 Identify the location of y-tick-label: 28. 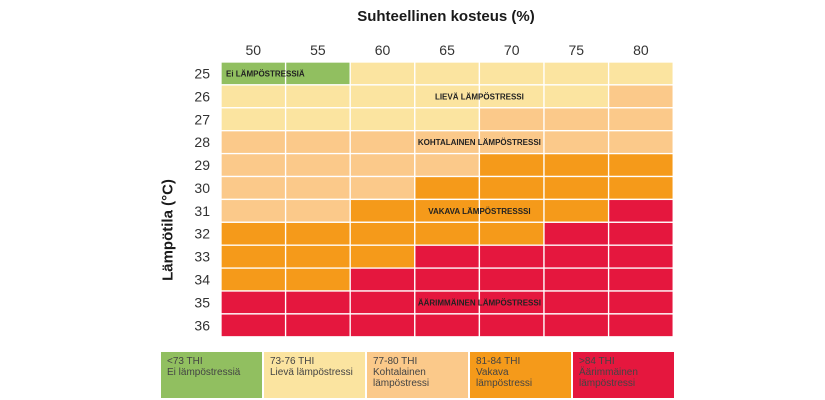
(202, 142).